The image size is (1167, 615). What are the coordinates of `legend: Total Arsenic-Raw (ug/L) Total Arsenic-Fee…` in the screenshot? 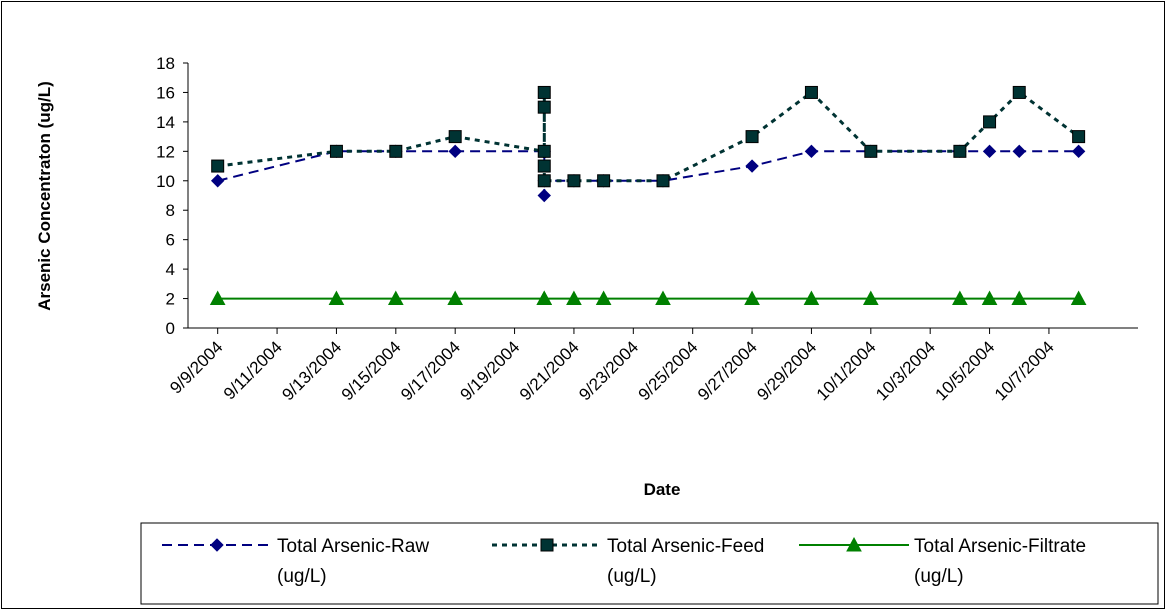 It's located at (649, 563).